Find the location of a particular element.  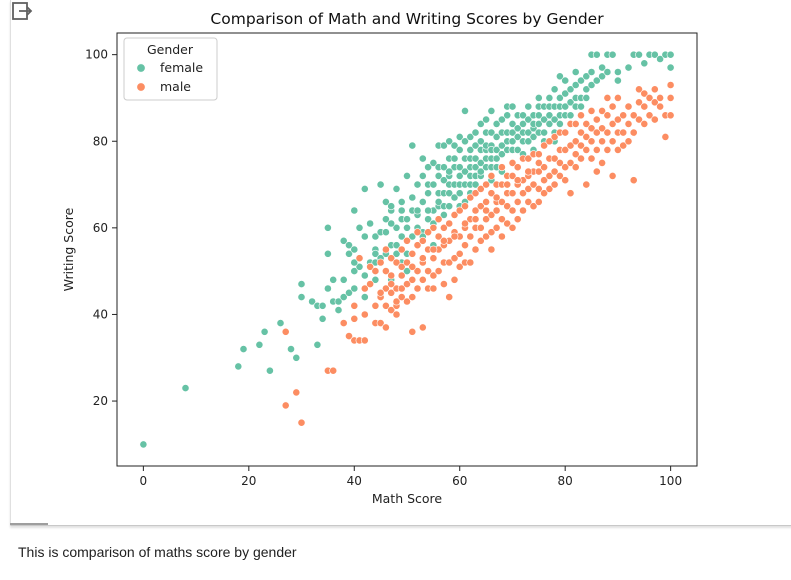

open-in-new-icon is located at coordinates (23, 12).